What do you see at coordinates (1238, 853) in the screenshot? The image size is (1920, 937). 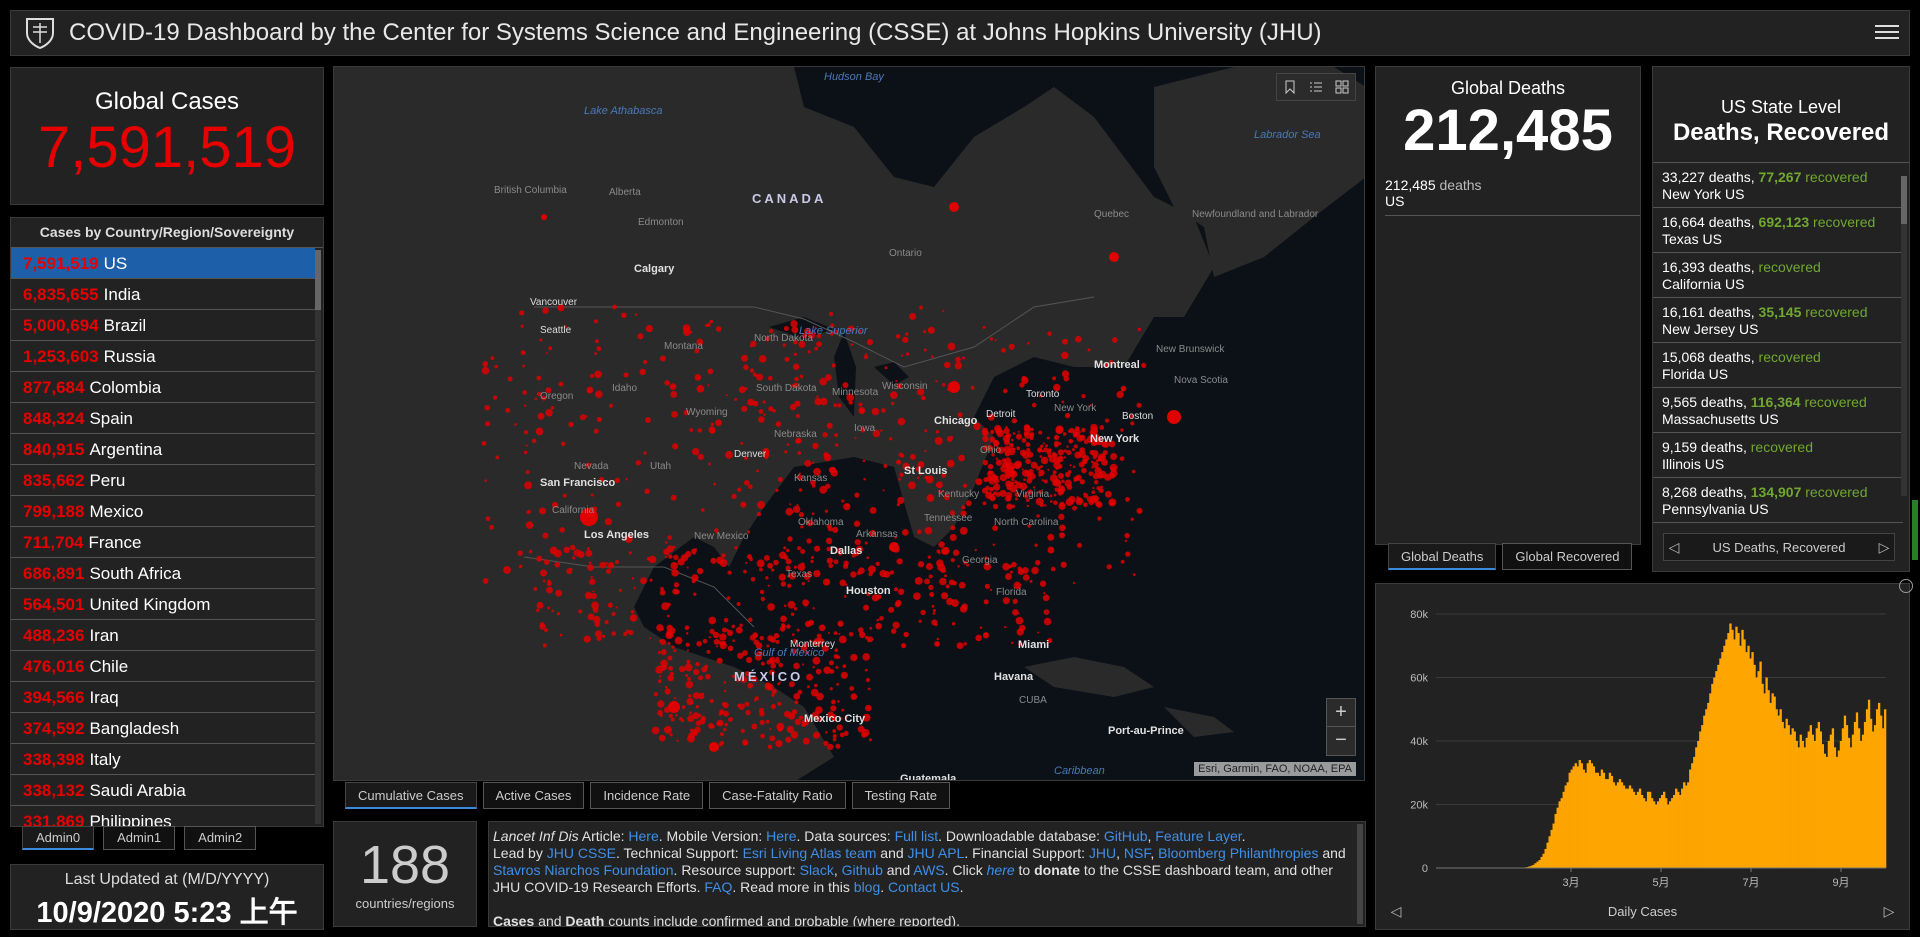 I see `bloomberg-link: Bloomberg Philanthropies` at bounding box center [1238, 853].